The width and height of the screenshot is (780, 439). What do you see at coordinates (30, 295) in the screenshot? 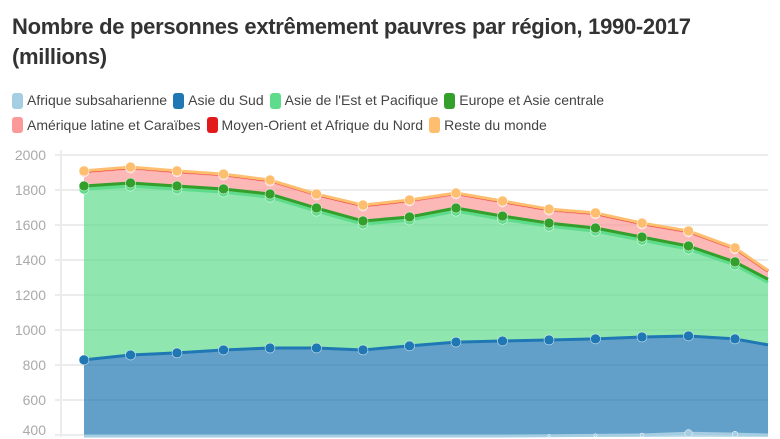
I see `y-tick-label: 1200` at bounding box center [30, 295].